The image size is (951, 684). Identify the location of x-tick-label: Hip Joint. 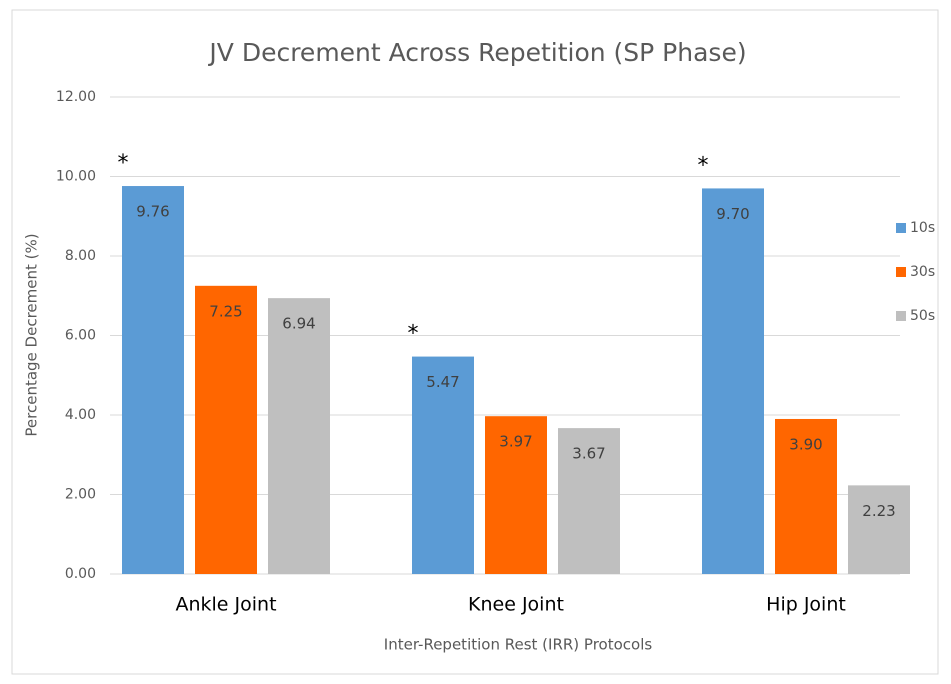
(806, 605).